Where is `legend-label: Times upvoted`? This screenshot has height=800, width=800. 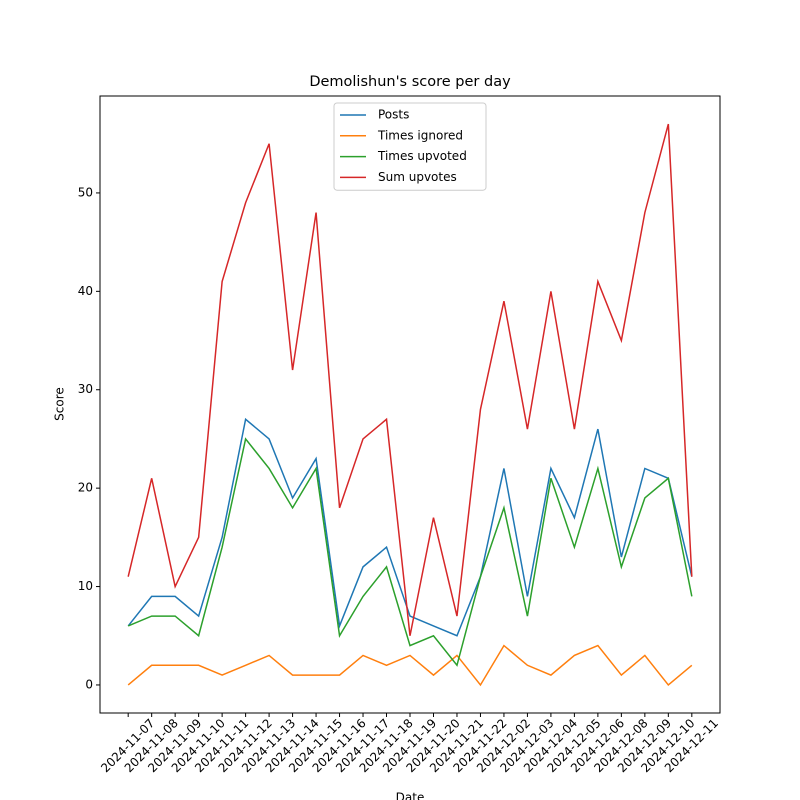
legend-label: Times upvoted is located at coordinates (422, 156).